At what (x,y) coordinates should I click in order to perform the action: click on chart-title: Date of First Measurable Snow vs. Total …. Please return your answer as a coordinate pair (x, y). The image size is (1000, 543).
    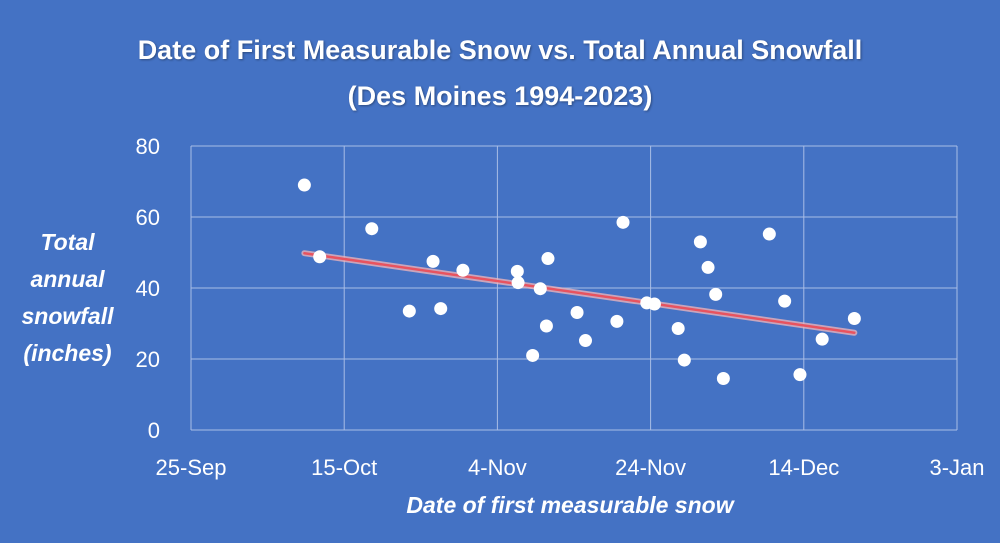
    Looking at the image, I should click on (500, 50).